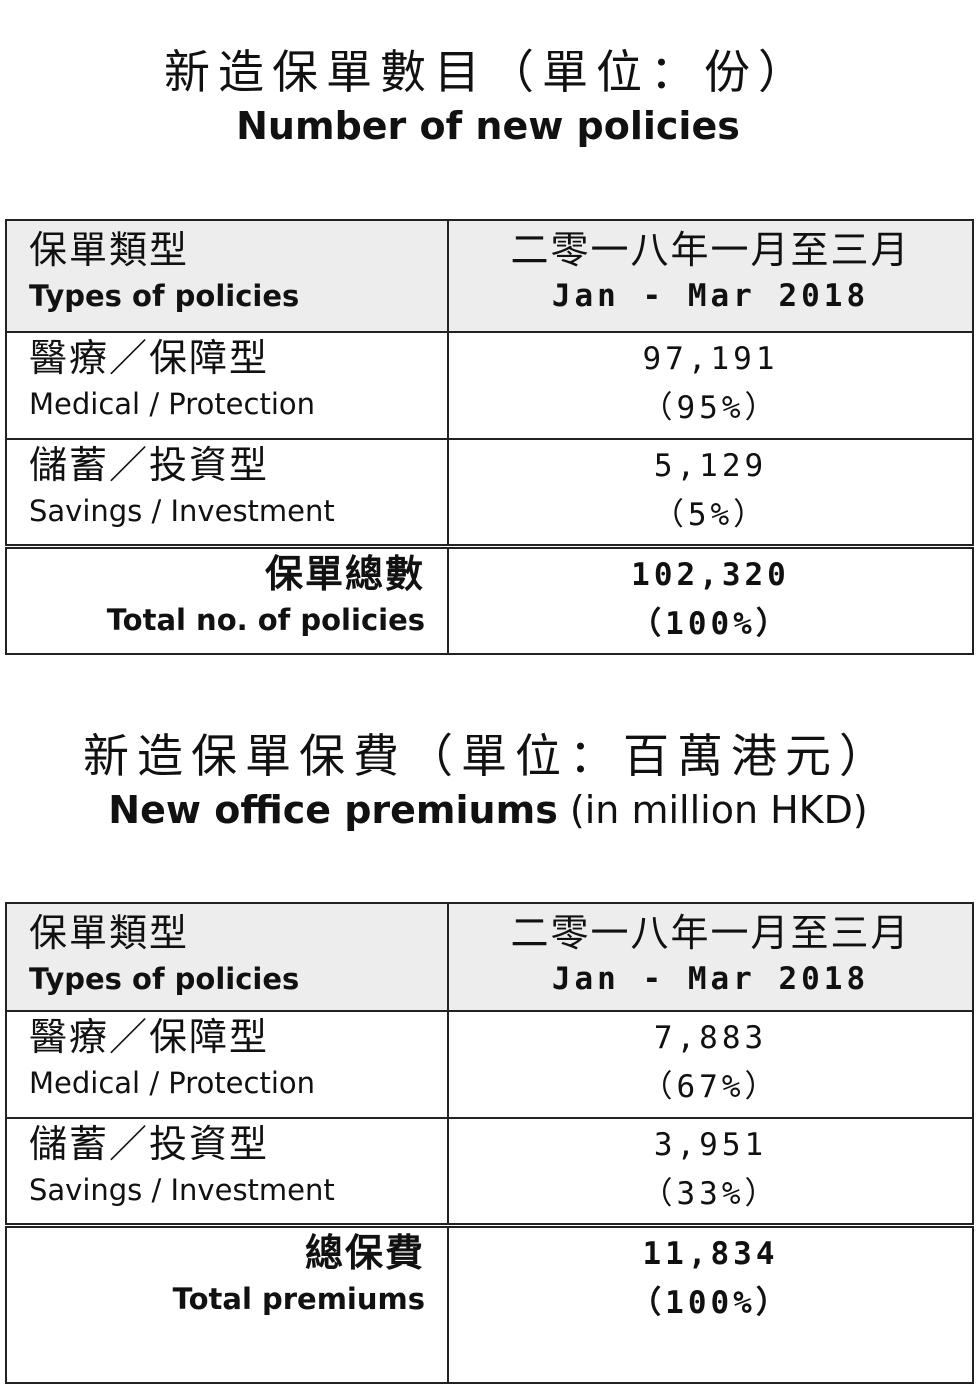  What do you see at coordinates (710, 515) in the screenshot?
I see `row-percent: （5%）` at bounding box center [710, 515].